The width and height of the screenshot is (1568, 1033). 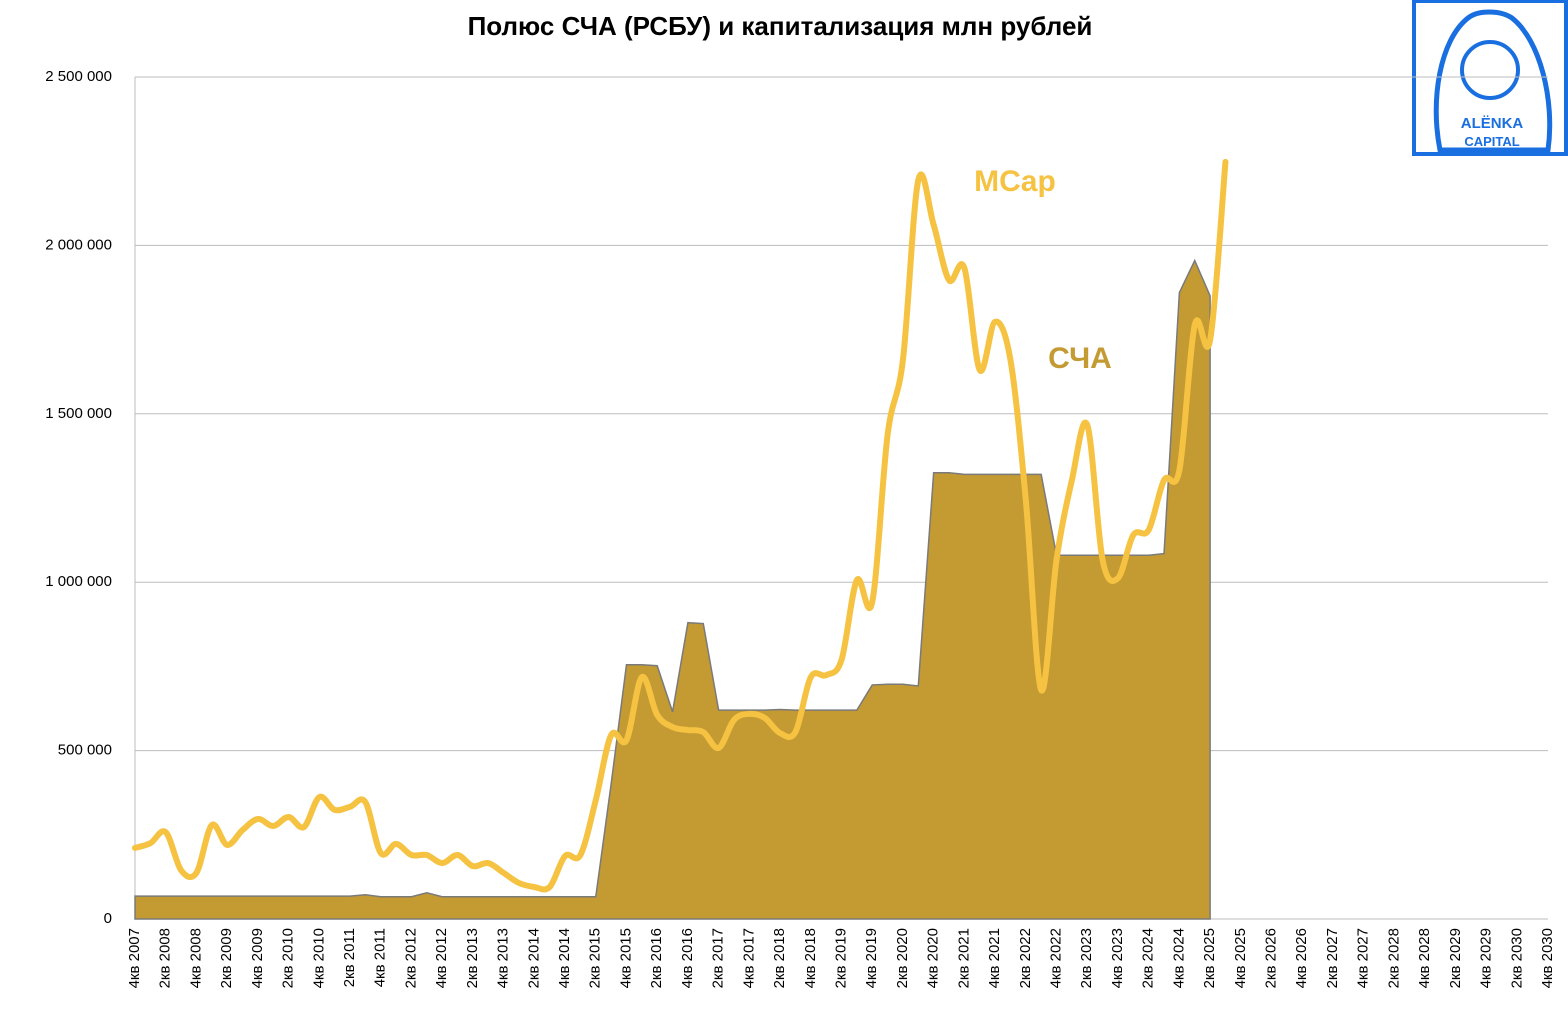 I want to click on x-tick-label: 4кв 2019, so click(x=871, y=958).